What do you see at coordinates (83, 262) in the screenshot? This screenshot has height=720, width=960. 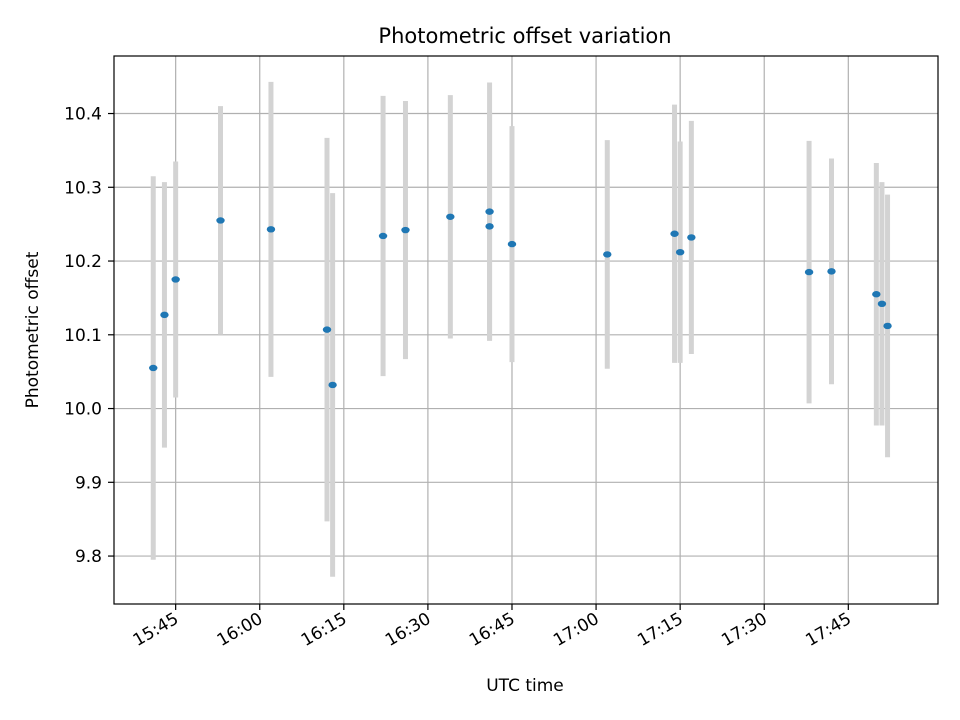 I see `y-tick-label: 10.2` at bounding box center [83, 262].